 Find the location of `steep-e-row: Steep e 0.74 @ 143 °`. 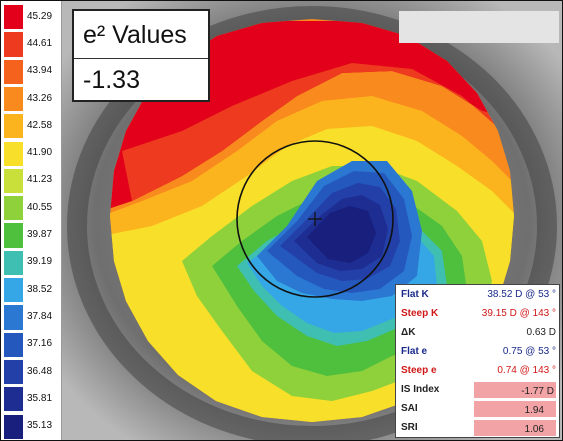

steep-e-row: Steep e 0.74 @ 143 ° is located at coordinates (477, 370).